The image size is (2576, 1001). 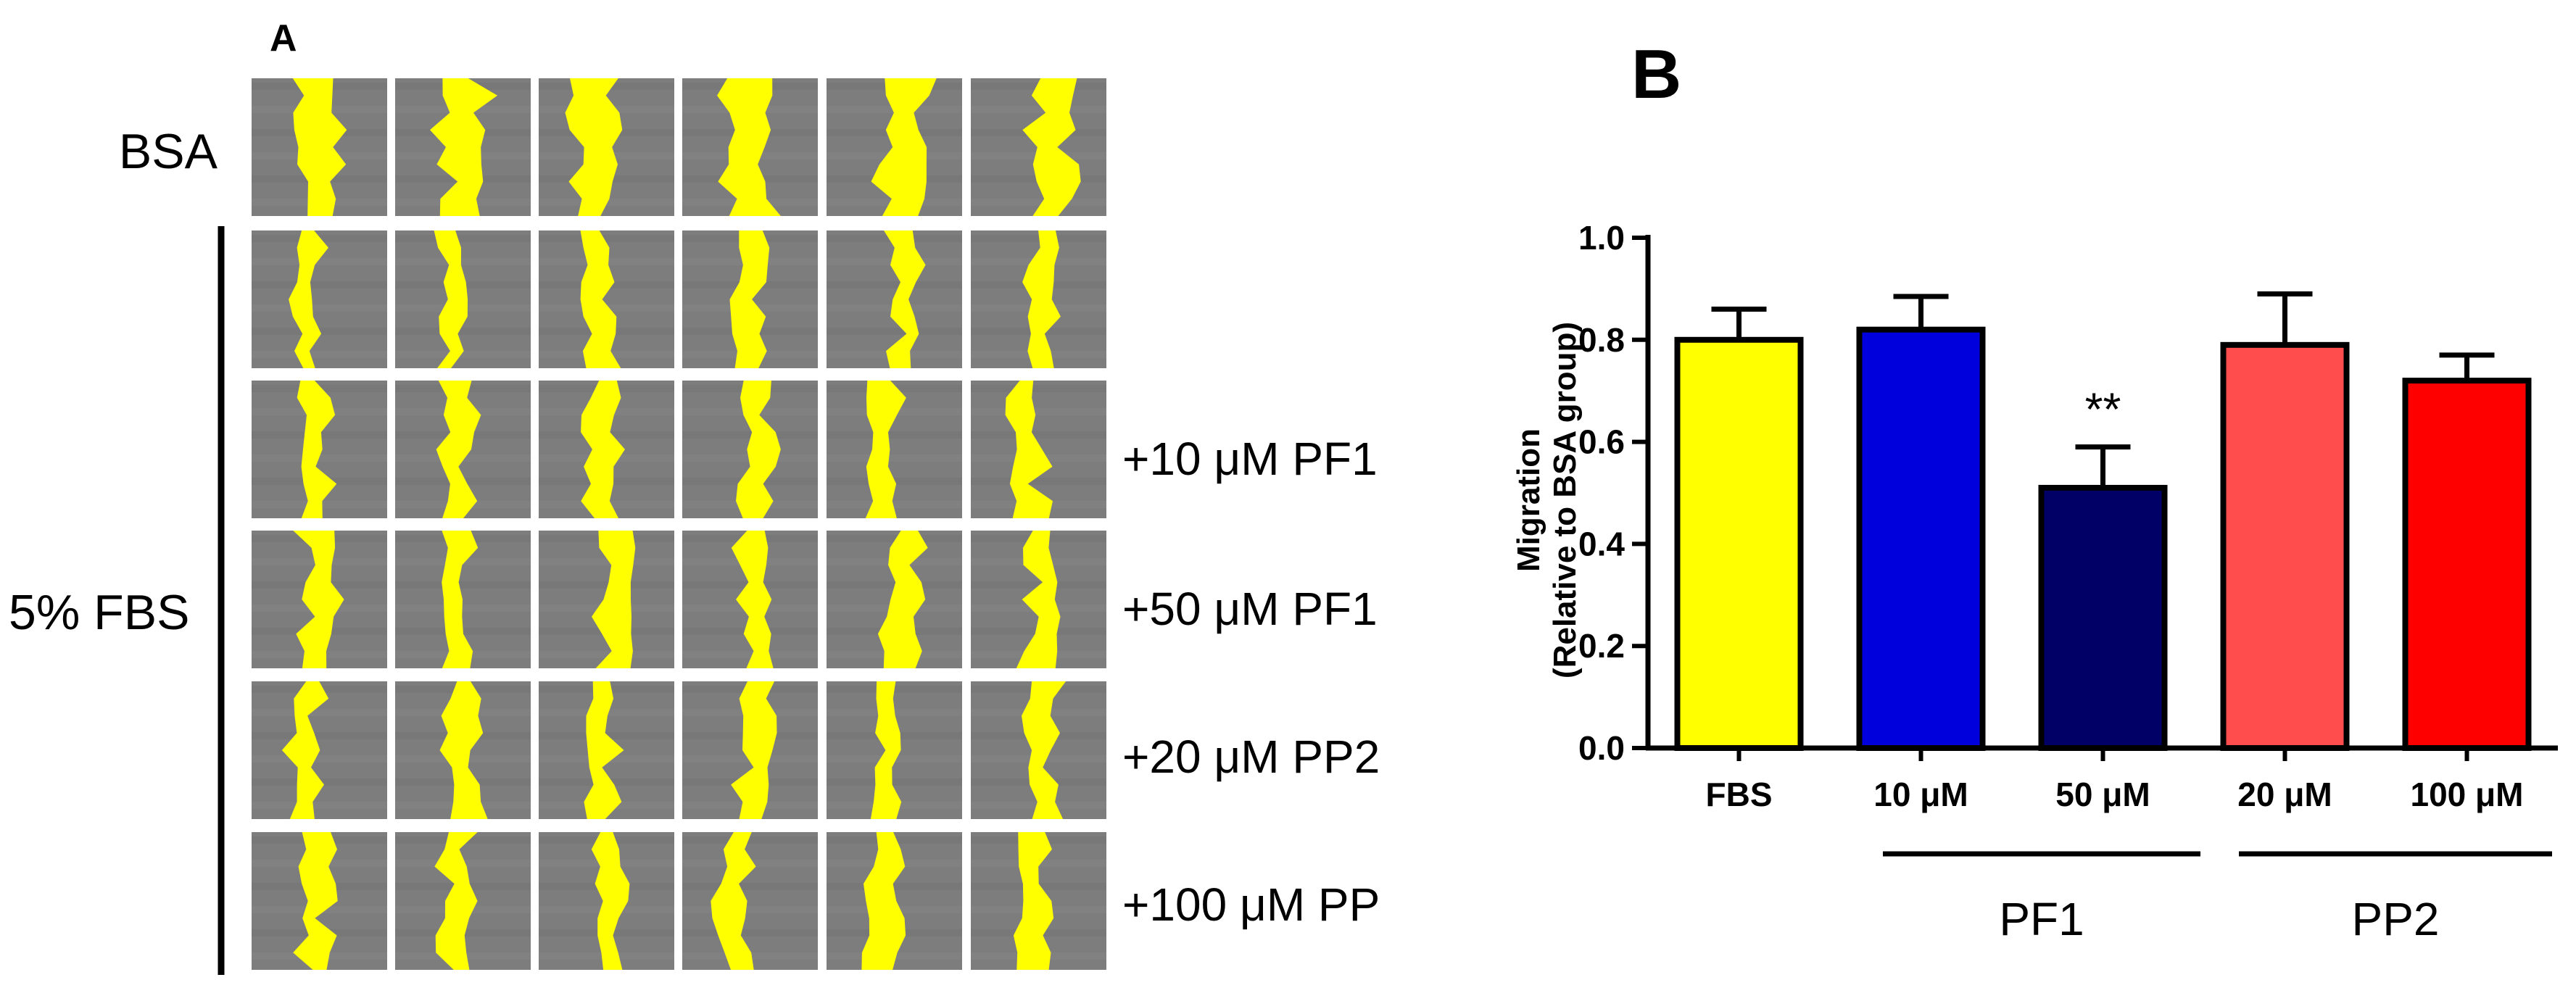 I want to click on y-axis-title: Migration (Relative to BSA group), so click(x=1547, y=500).